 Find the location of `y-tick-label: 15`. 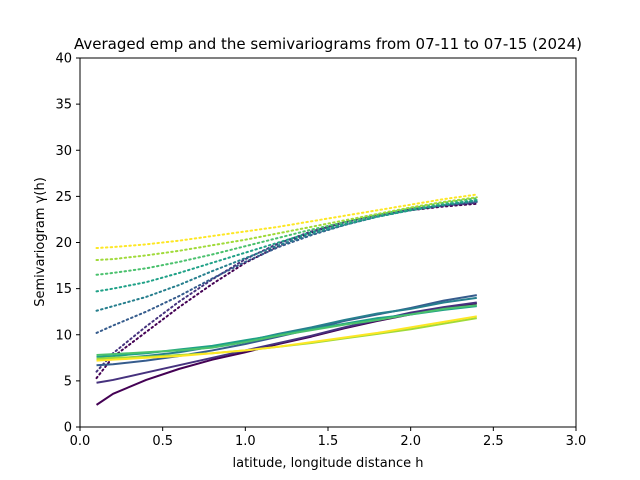

y-tick-label: 15 is located at coordinates (63, 289).